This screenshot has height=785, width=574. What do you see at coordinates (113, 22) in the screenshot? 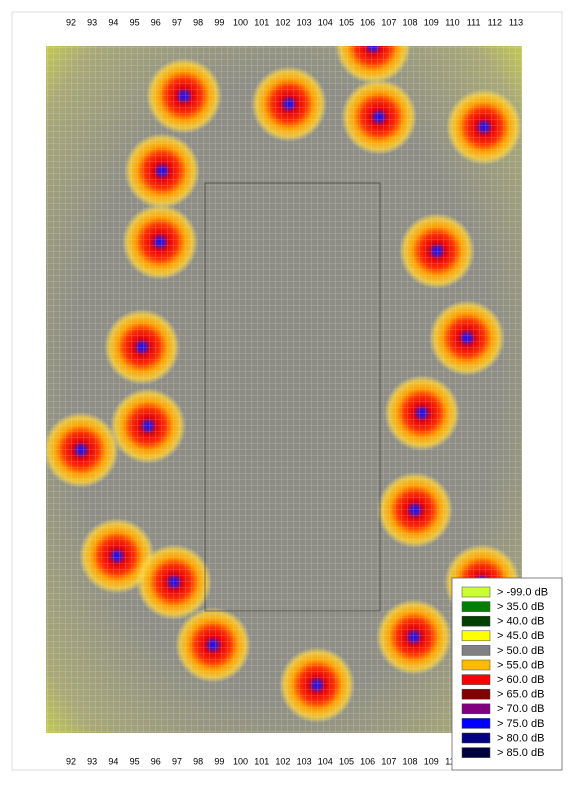
I see `x-tick-label-top: 94` at bounding box center [113, 22].